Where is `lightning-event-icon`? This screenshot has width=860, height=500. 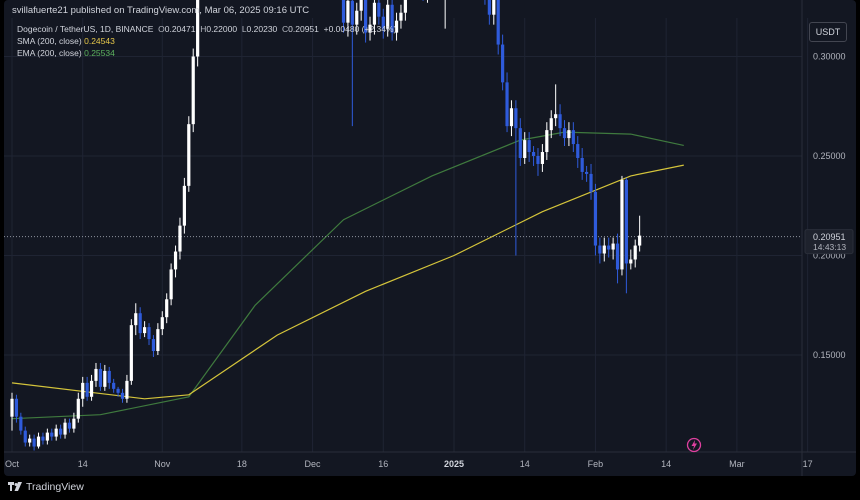
lightning-event-icon is located at coordinates (694, 445).